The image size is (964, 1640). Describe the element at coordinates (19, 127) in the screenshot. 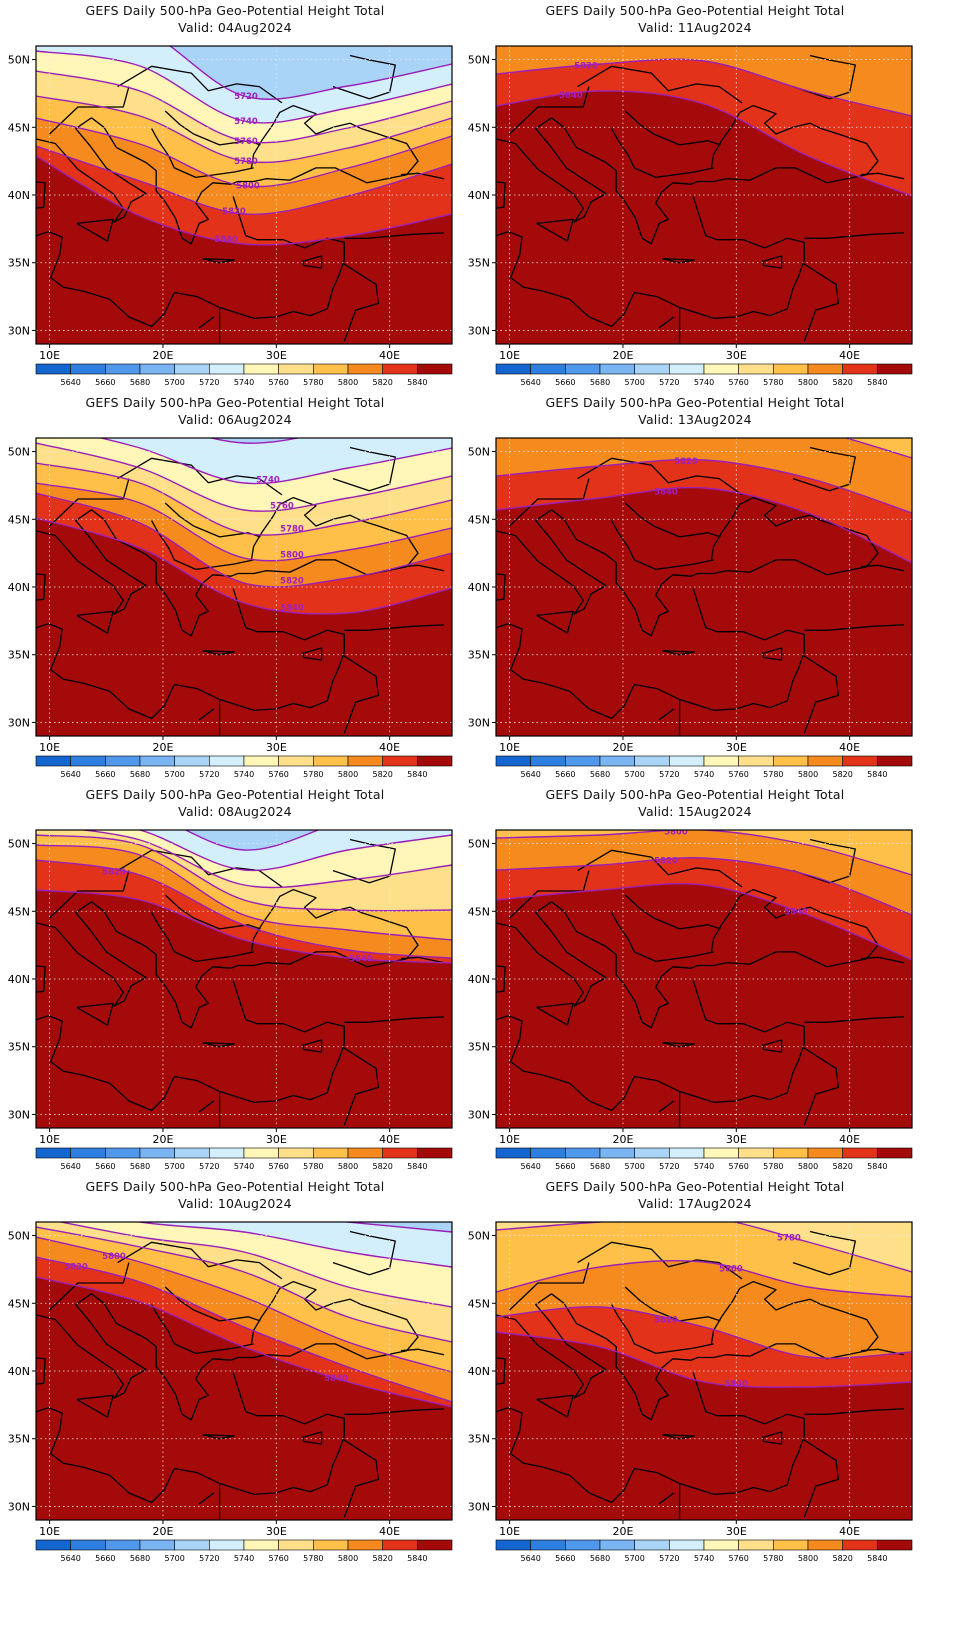

I see `lat-tick-label: 45N` at that location.